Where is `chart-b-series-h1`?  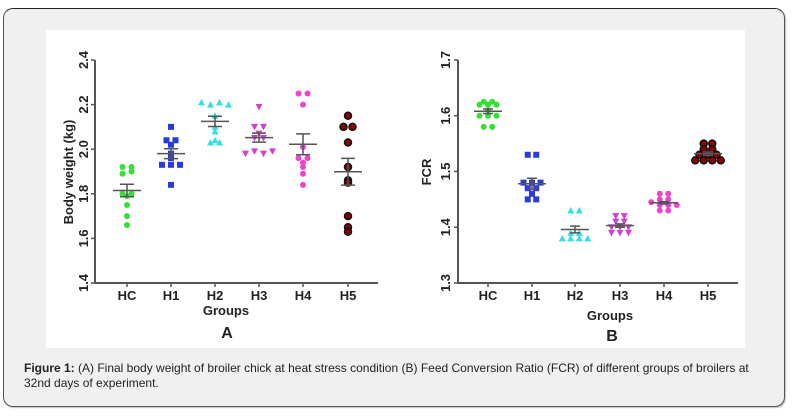 chart-b-series-h1 is located at coordinates (532, 177).